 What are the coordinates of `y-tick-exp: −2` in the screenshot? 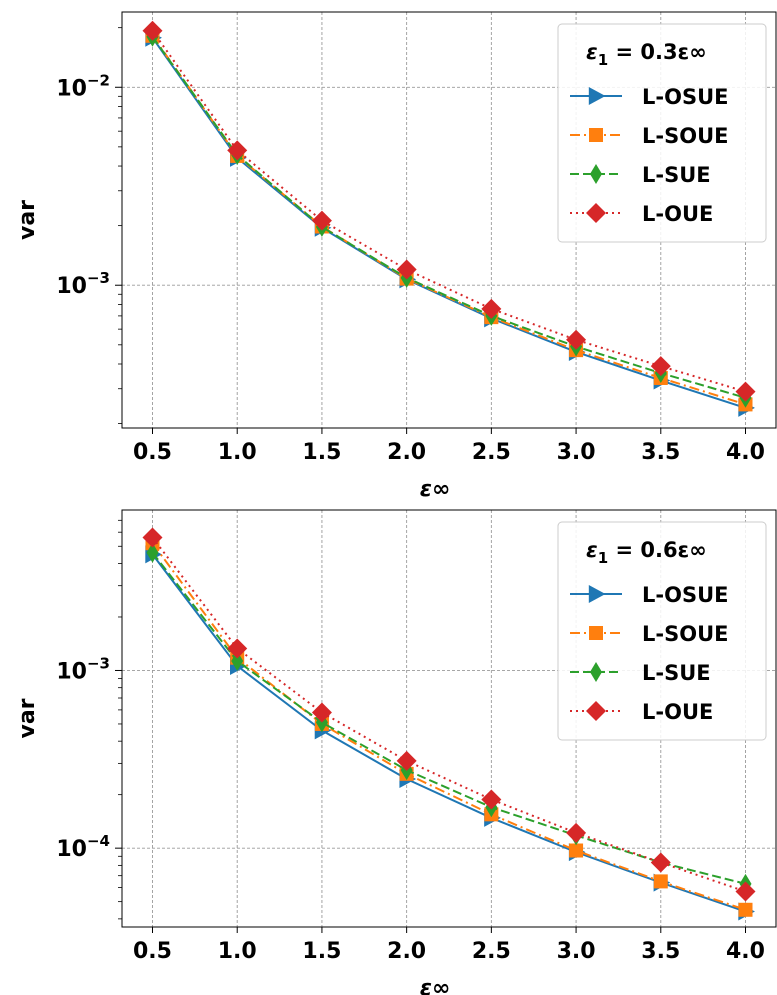 It's located at (98, 80).